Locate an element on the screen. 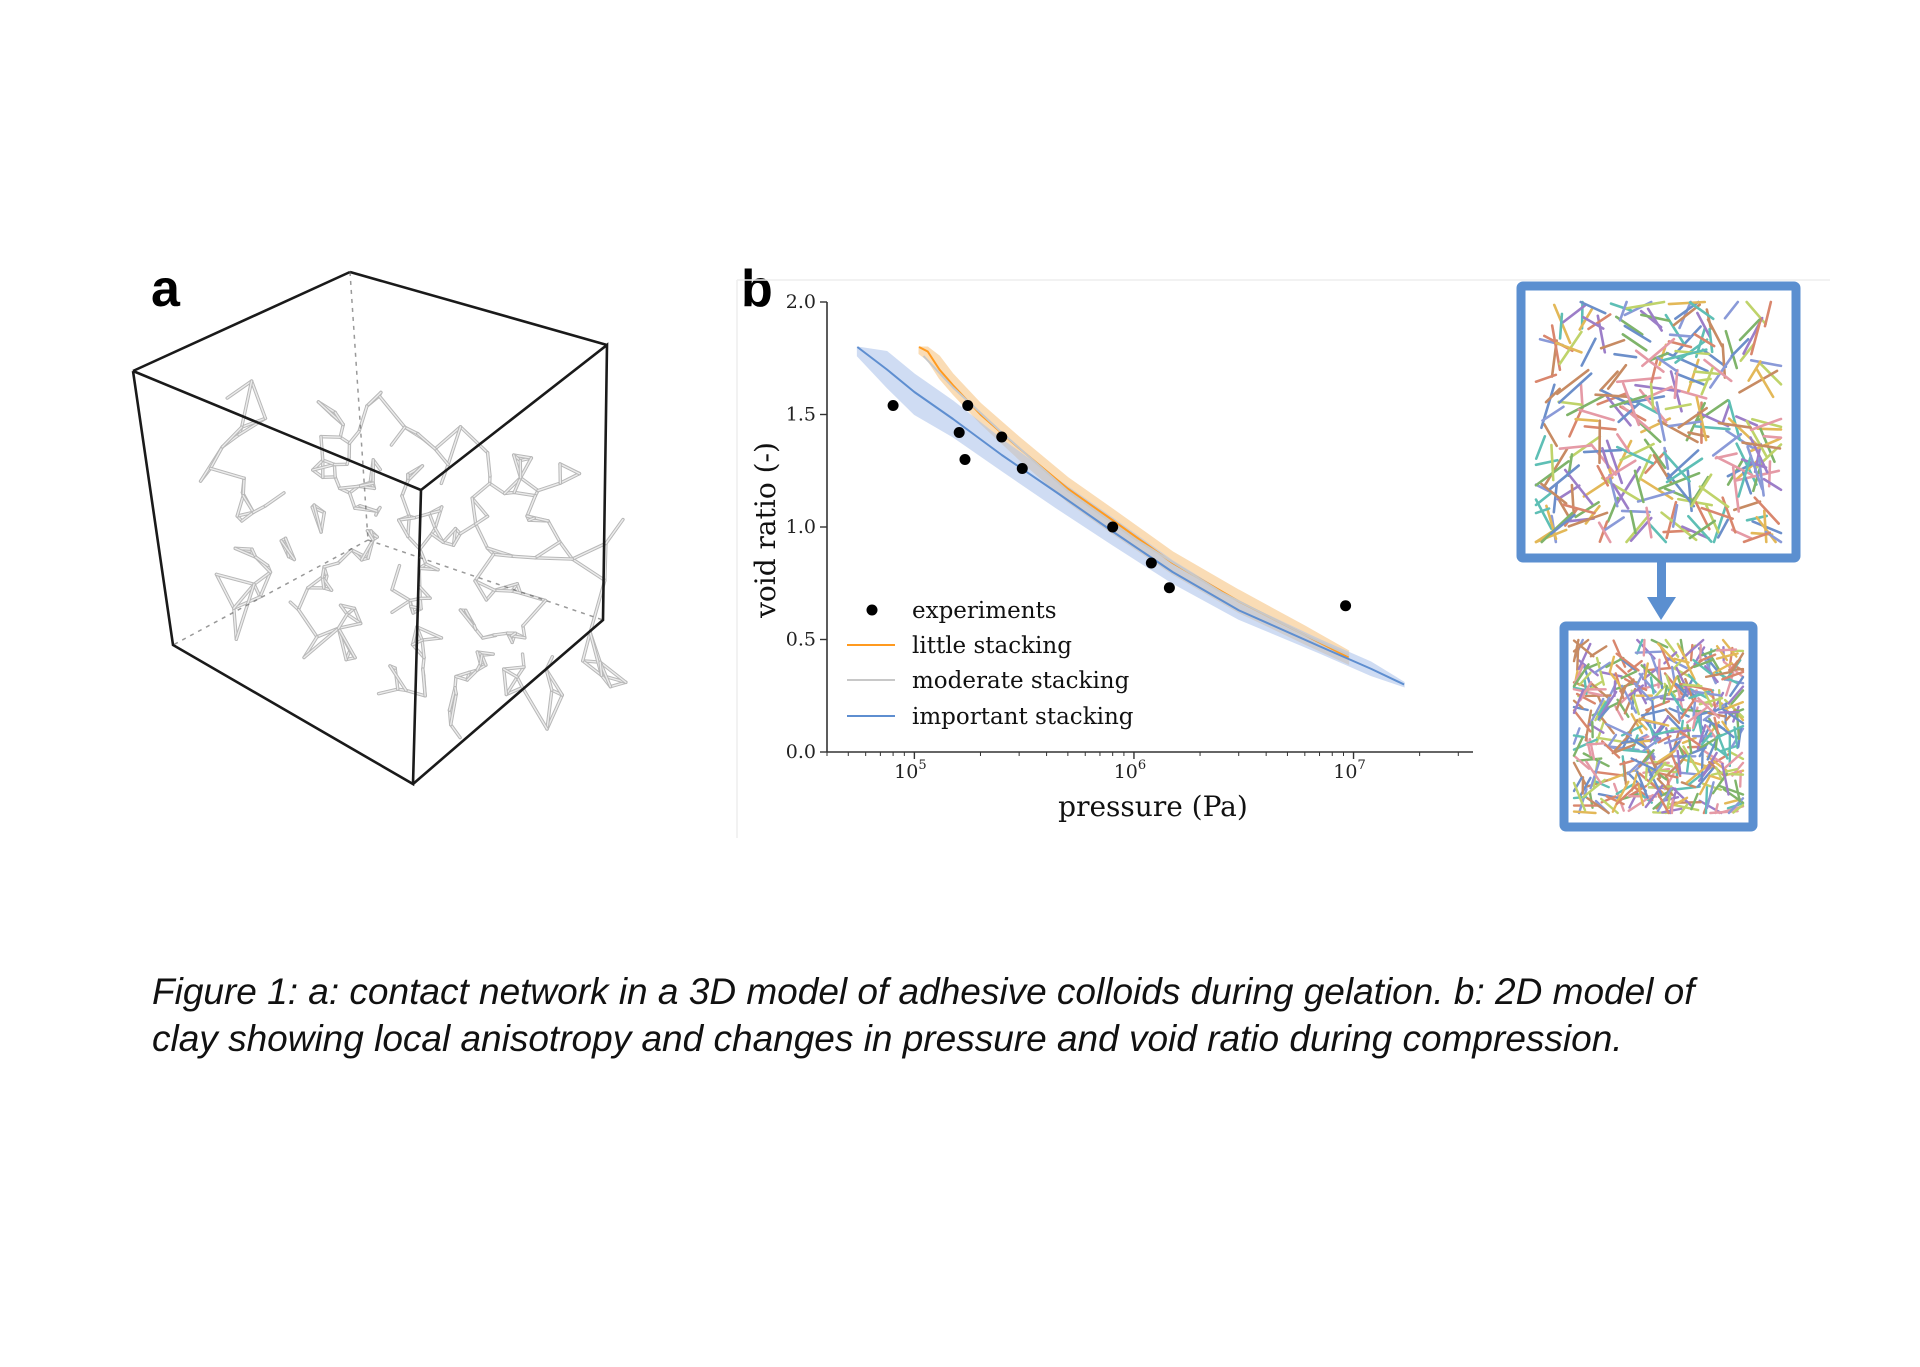  y-tick-label-3: 1.5 is located at coordinates (801, 415).